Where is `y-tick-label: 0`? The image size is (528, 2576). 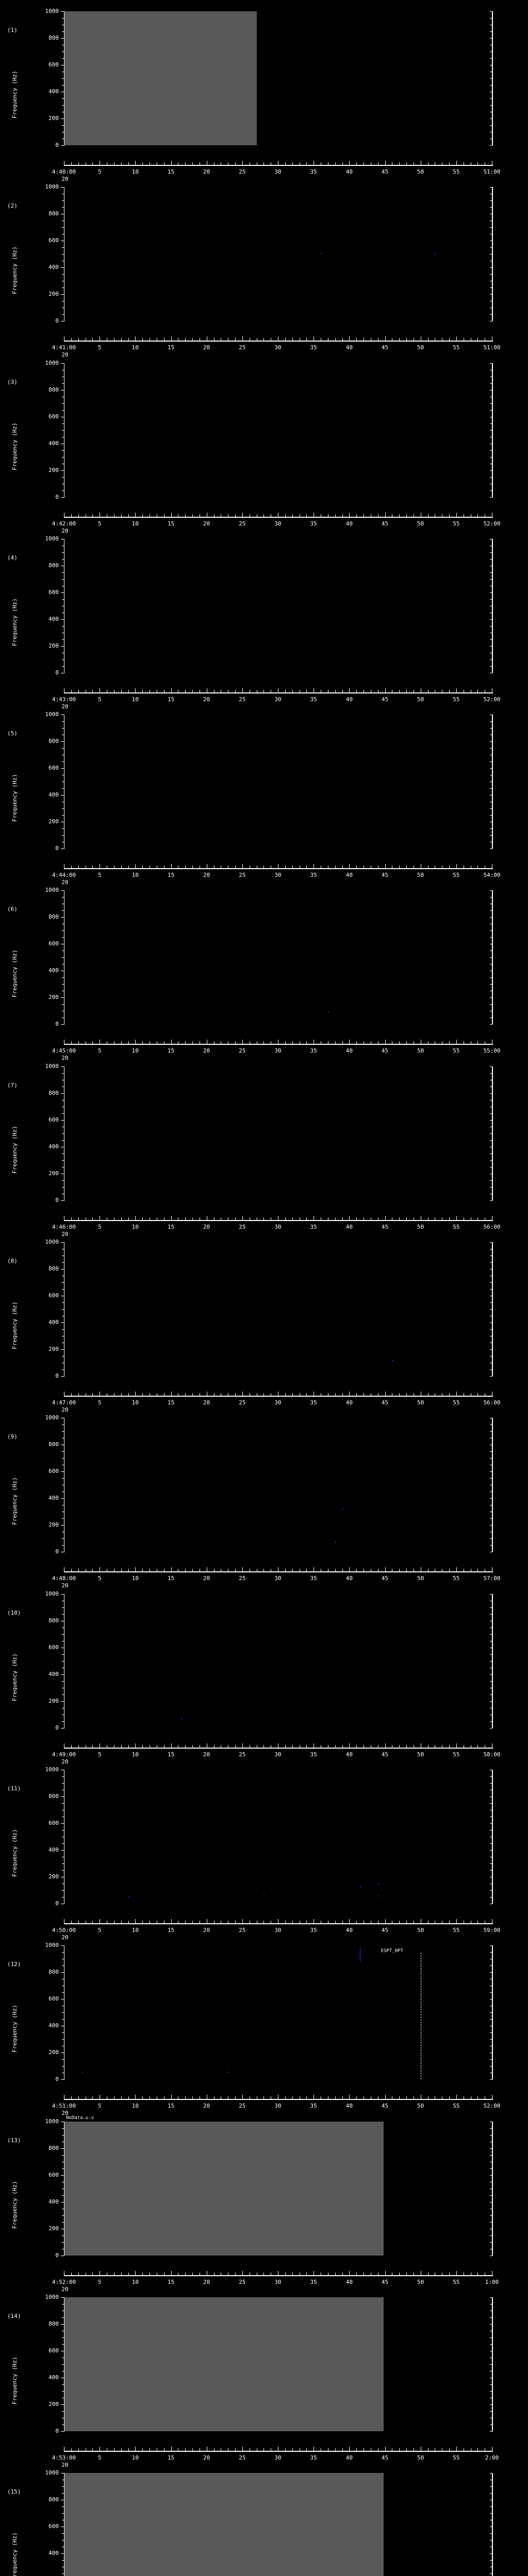 y-tick-label: 0 is located at coordinates (57, 1024).